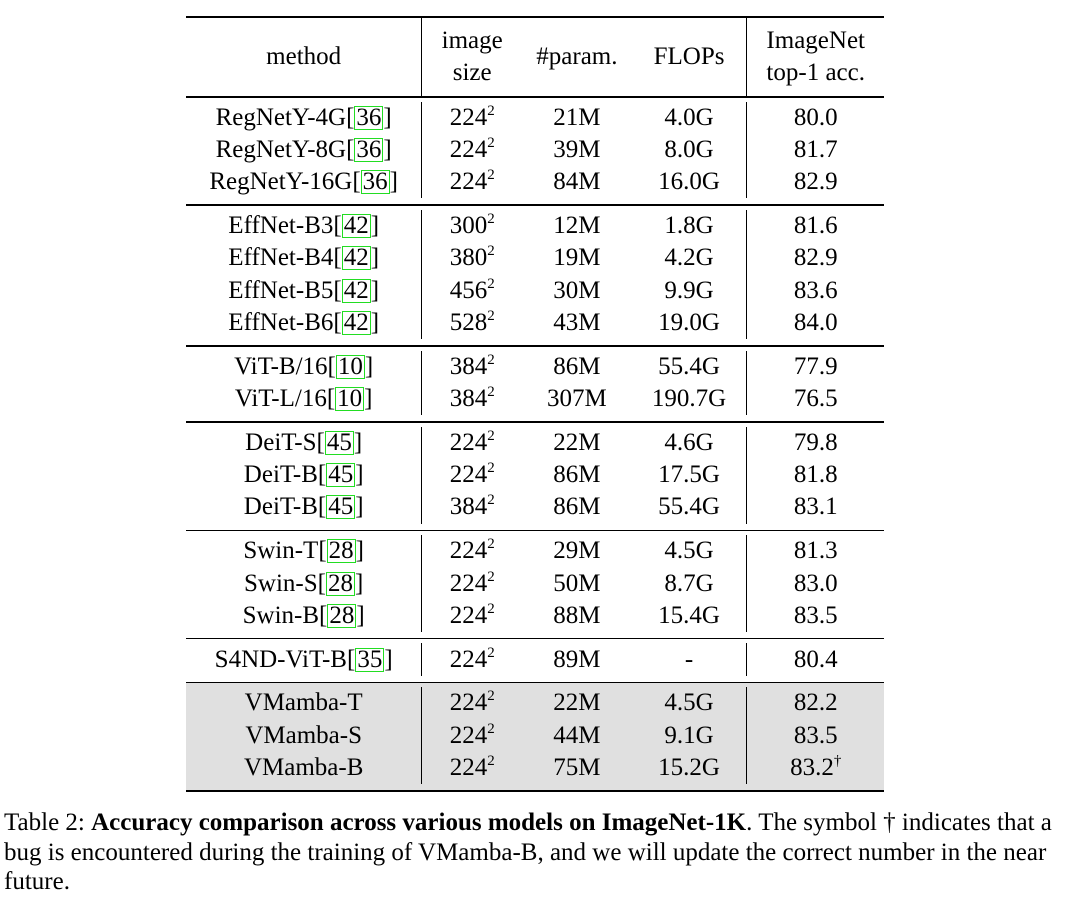 This screenshot has width=1080, height=898. What do you see at coordinates (304, 703) in the screenshot?
I see `method-cell: VMamba-T` at bounding box center [304, 703].